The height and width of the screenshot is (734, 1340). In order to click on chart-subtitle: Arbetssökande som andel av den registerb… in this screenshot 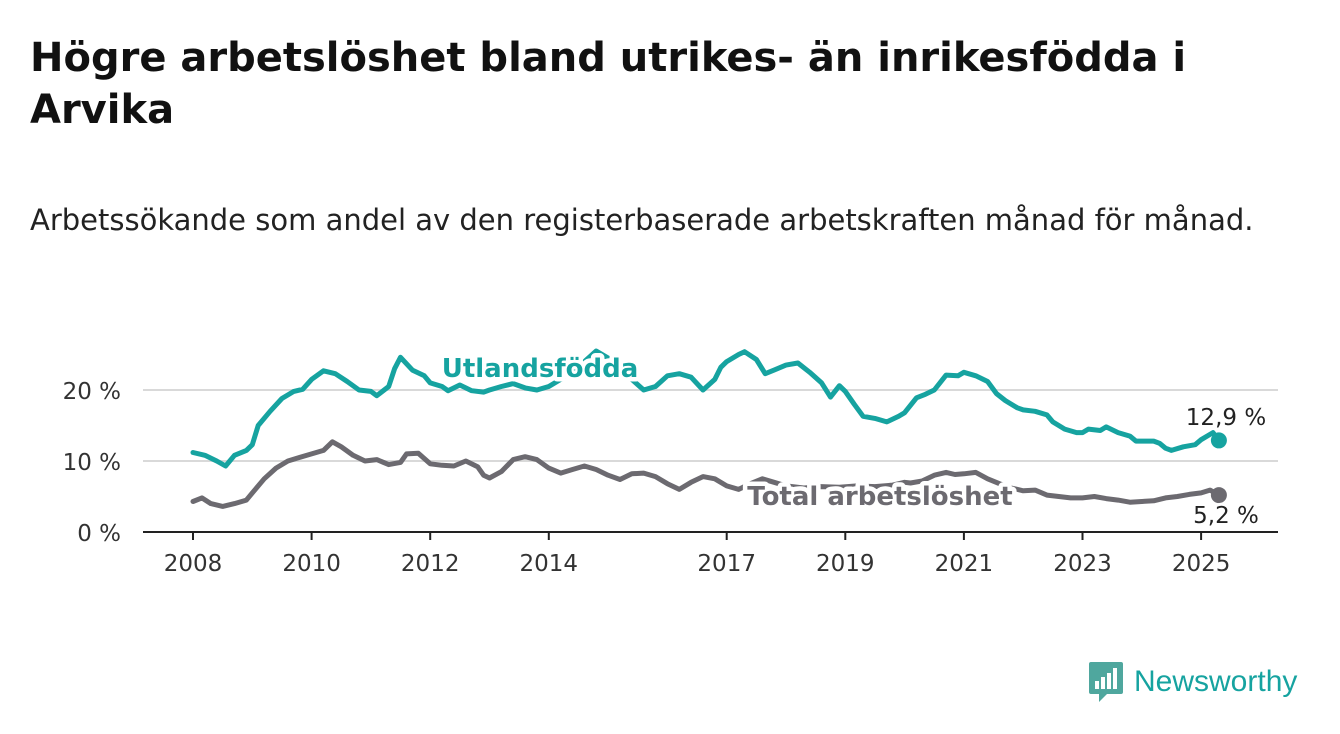, I will do `click(642, 220)`.